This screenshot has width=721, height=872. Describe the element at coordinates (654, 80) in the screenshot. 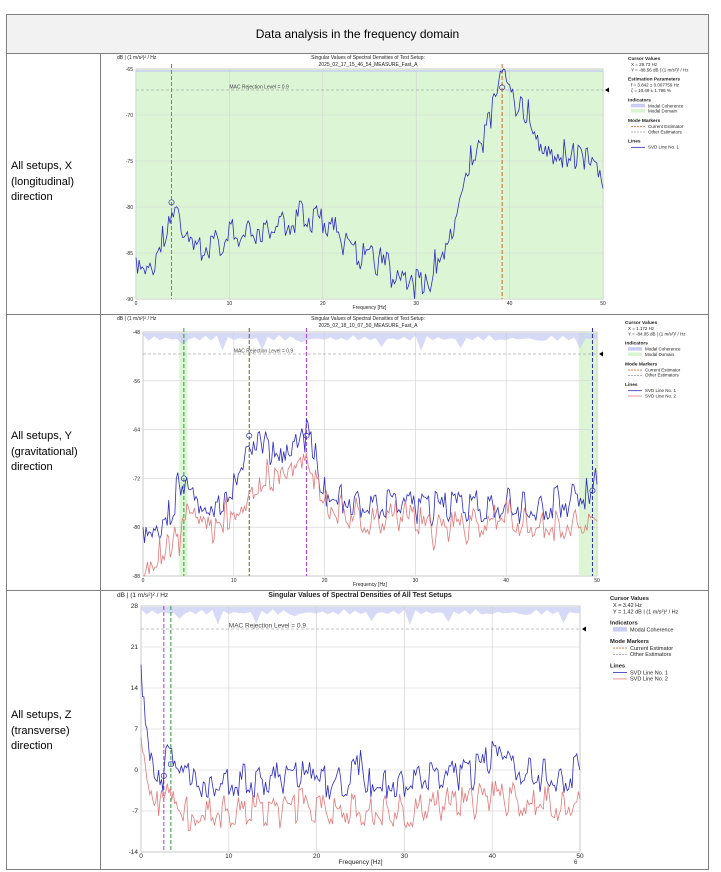

I see `legend-section-title: Estimation Parameters` at that location.